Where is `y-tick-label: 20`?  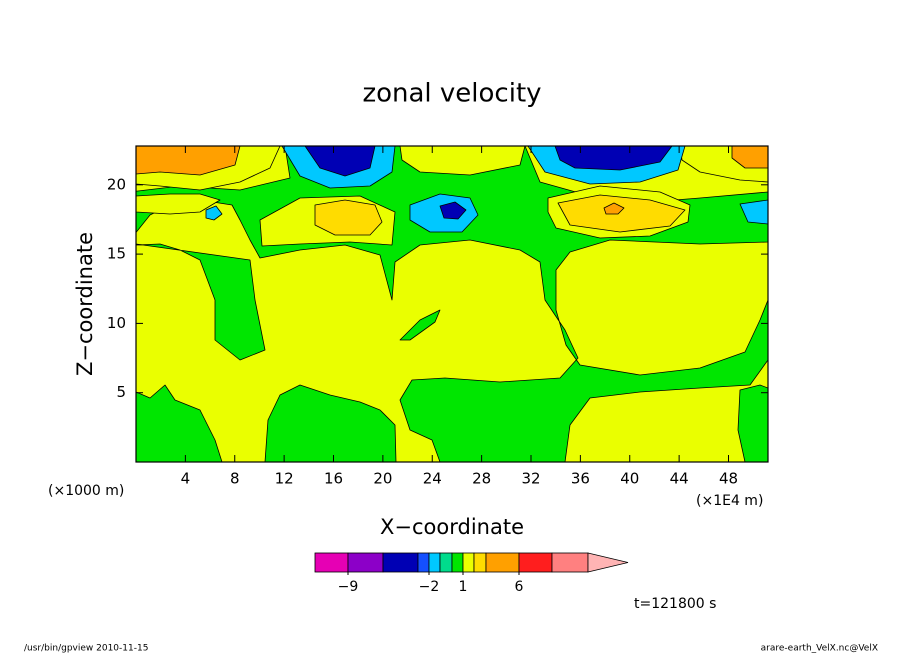
y-tick-label: 20 is located at coordinates (116, 184).